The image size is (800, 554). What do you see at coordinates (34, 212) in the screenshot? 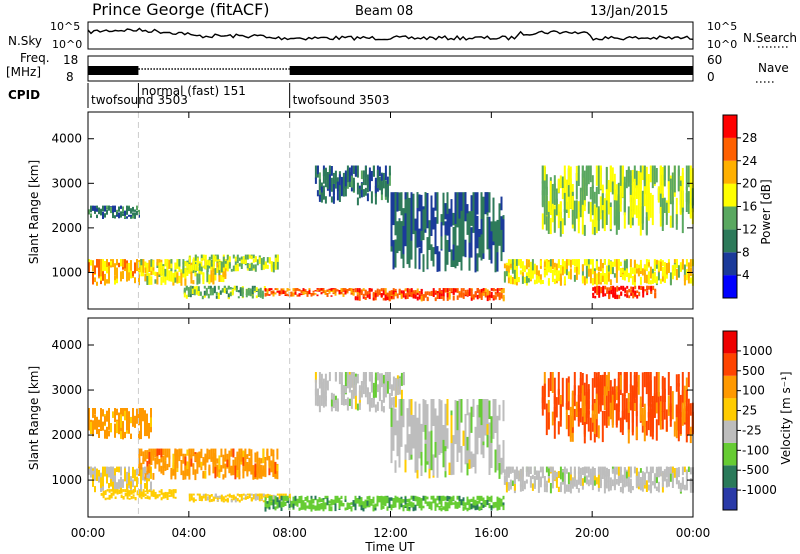
I see `power-ylabel: Slant Range [km]` at bounding box center [34, 212].